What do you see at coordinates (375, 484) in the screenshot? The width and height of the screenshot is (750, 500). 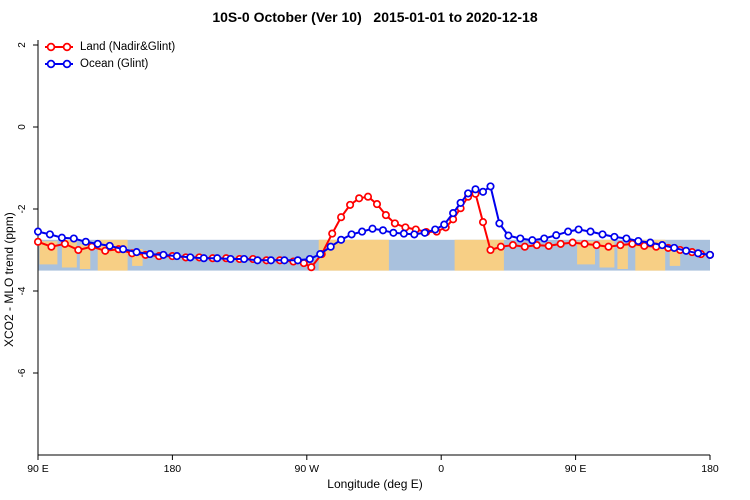 I see `x-axis-title: Longitude (deg E)` at bounding box center [375, 484].